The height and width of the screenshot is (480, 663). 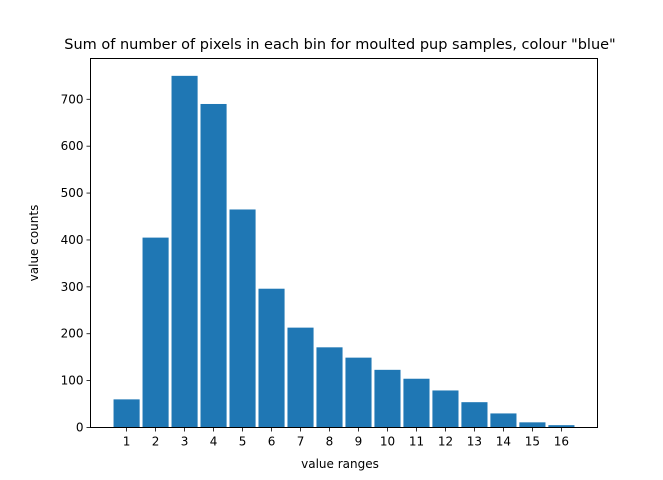 What do you see at coordinates (34, 243) in the screenshot?
I see `y-axis-label: value counts` at bounding box center [34, 243].